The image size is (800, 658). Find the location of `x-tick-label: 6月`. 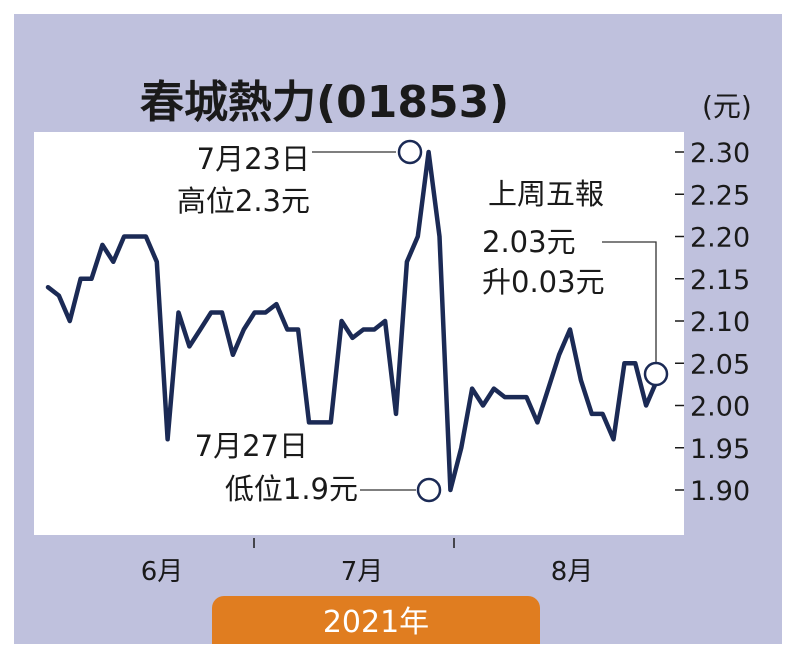

x-tick-label: 6月 is located at coordinates (162, 572).